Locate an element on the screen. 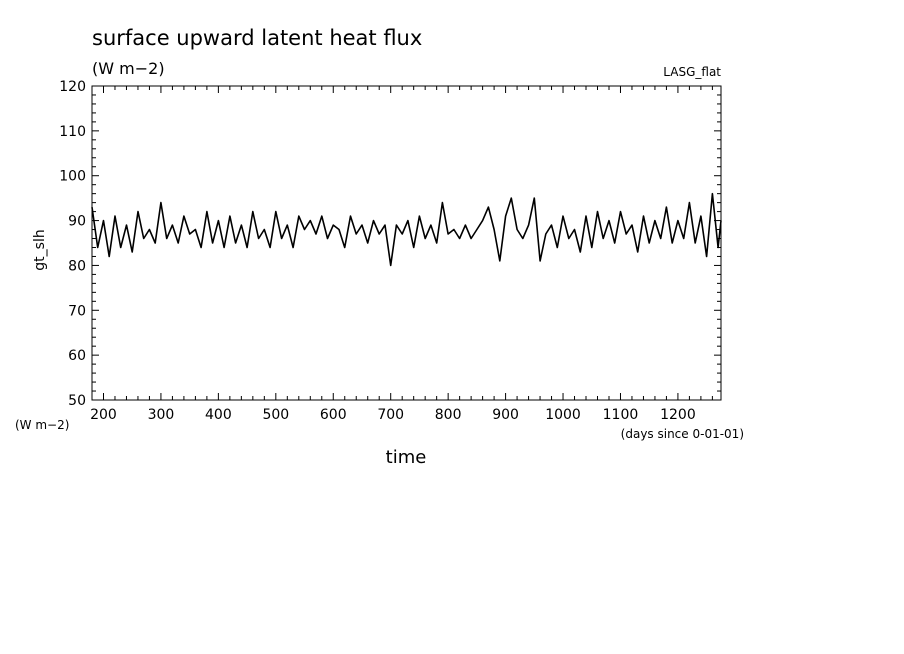  y-tick-label: 90 is located at coordinates (77, 222).